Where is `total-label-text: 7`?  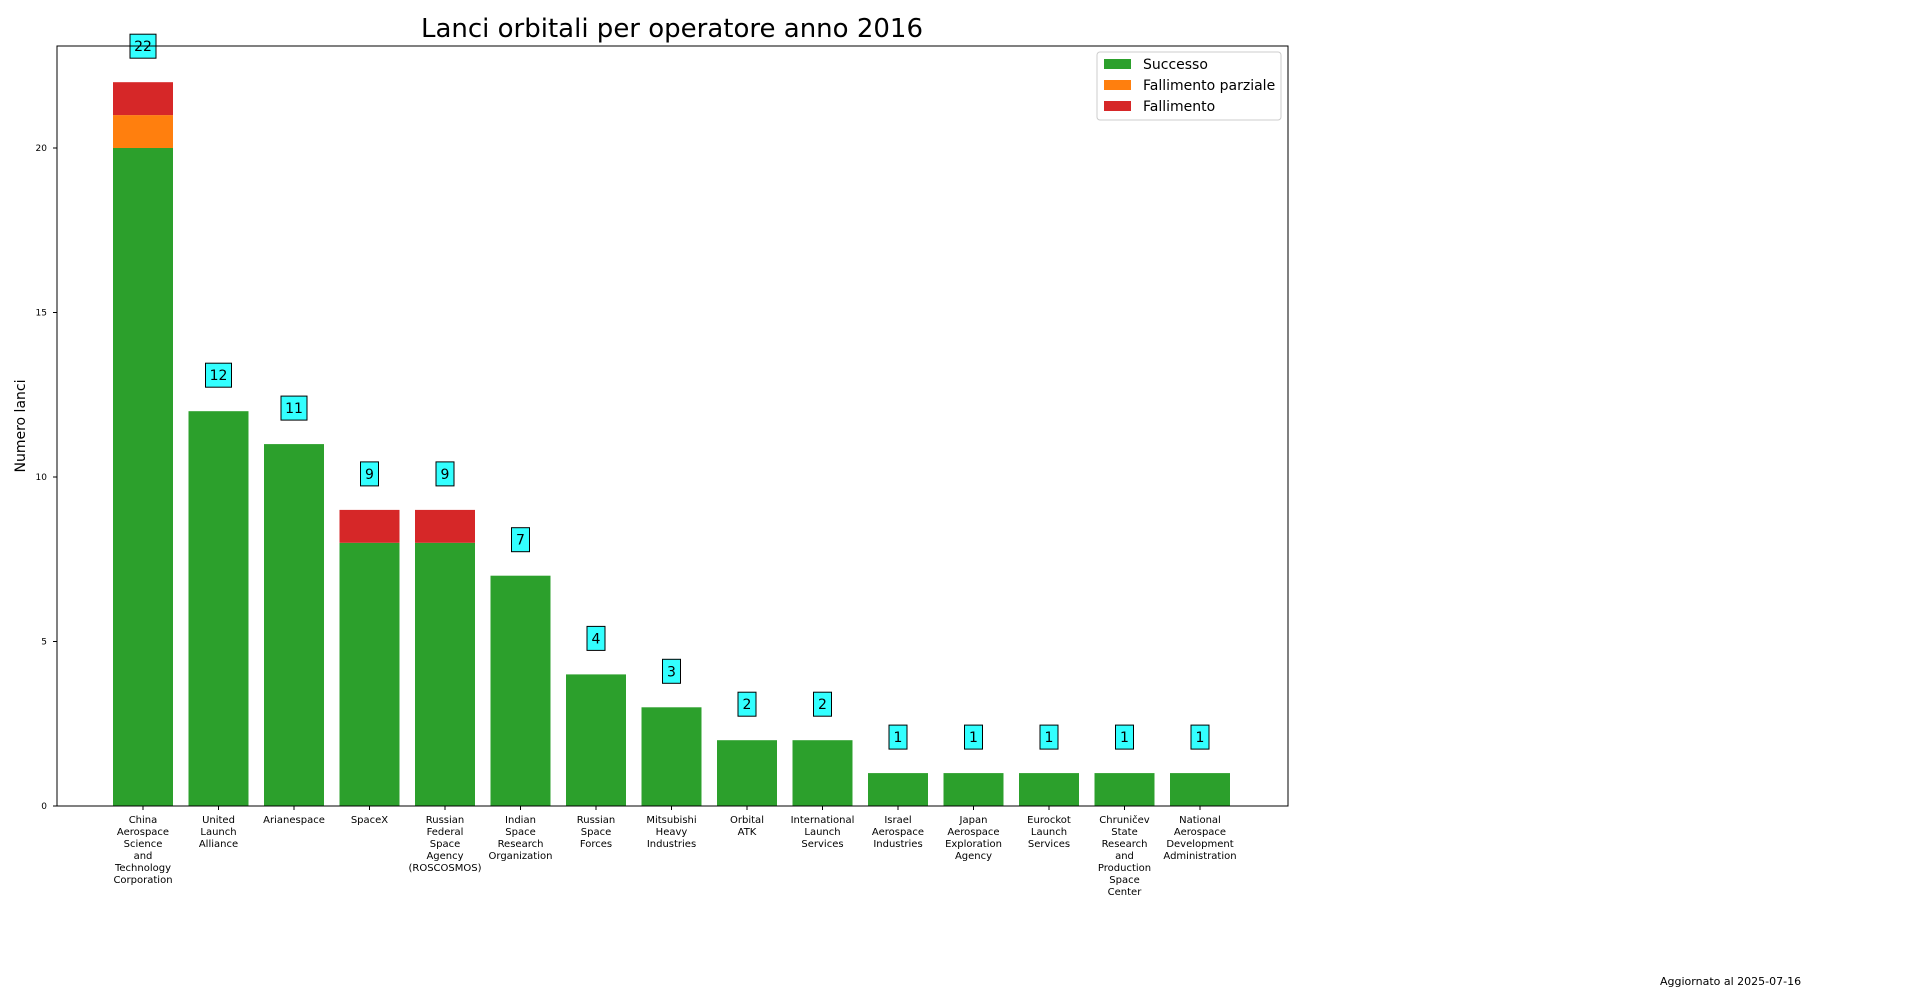
total-label-text: 7 is located at coordinates (520, 541).